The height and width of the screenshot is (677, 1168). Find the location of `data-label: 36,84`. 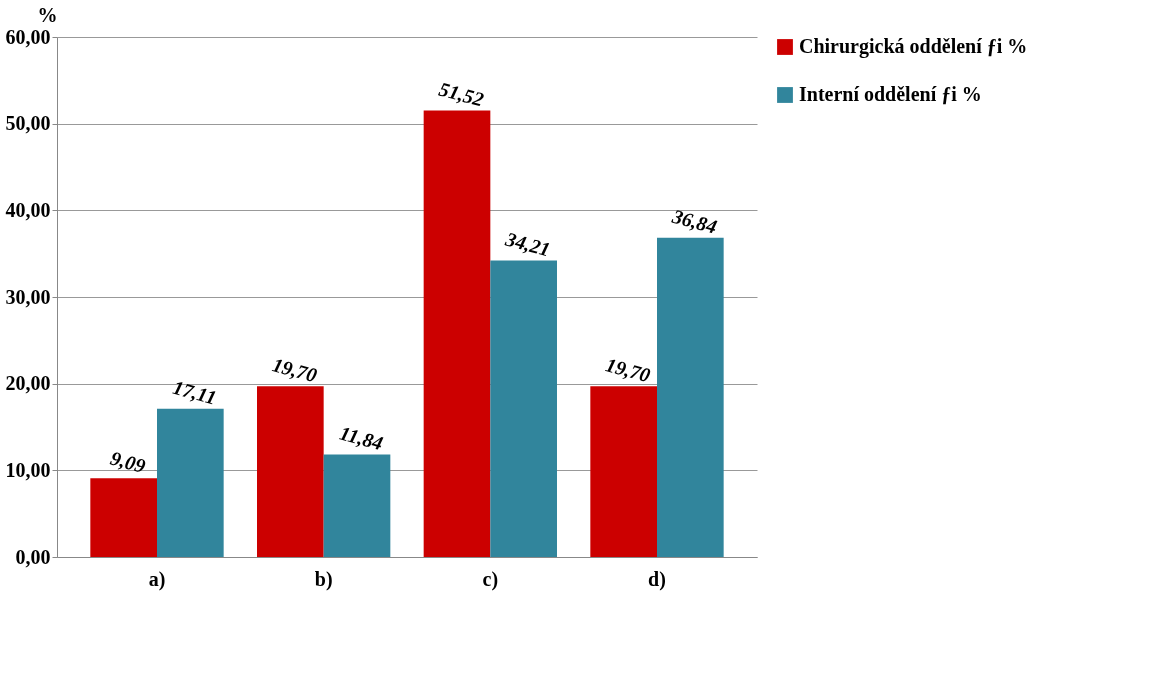

data-label: 36,84 is located at coordinates (694, 221).